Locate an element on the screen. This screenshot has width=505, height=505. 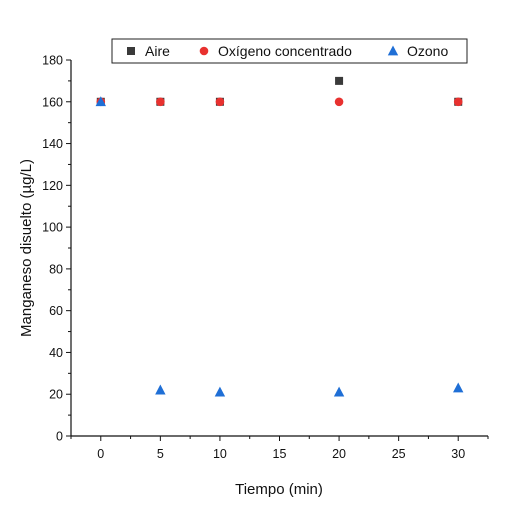
legend-box is located at coordinates (289, 51).